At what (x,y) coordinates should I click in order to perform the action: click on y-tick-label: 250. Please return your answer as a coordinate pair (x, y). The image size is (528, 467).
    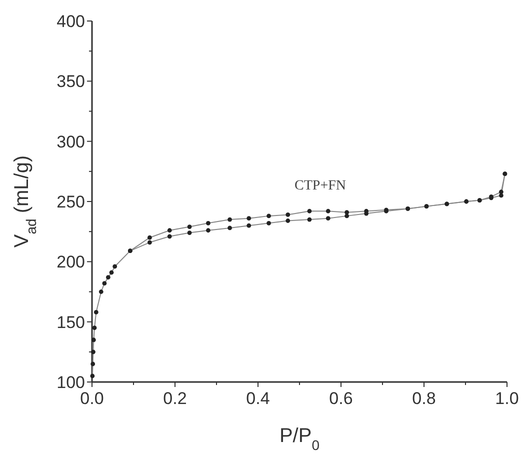
    Looking at the image, I should click on (70, 202).